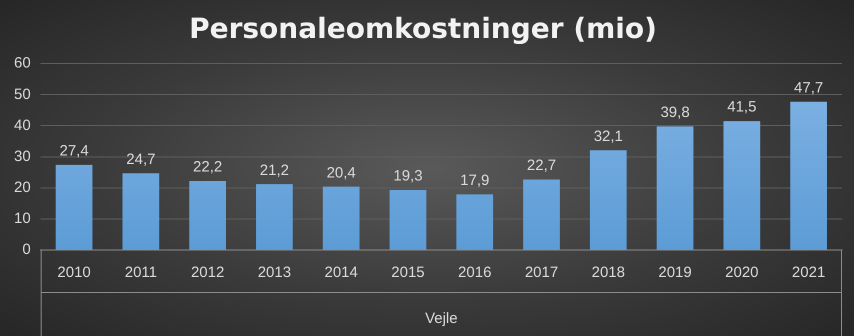  I want to click on x-tick-label: 2017, so click(541, 273).